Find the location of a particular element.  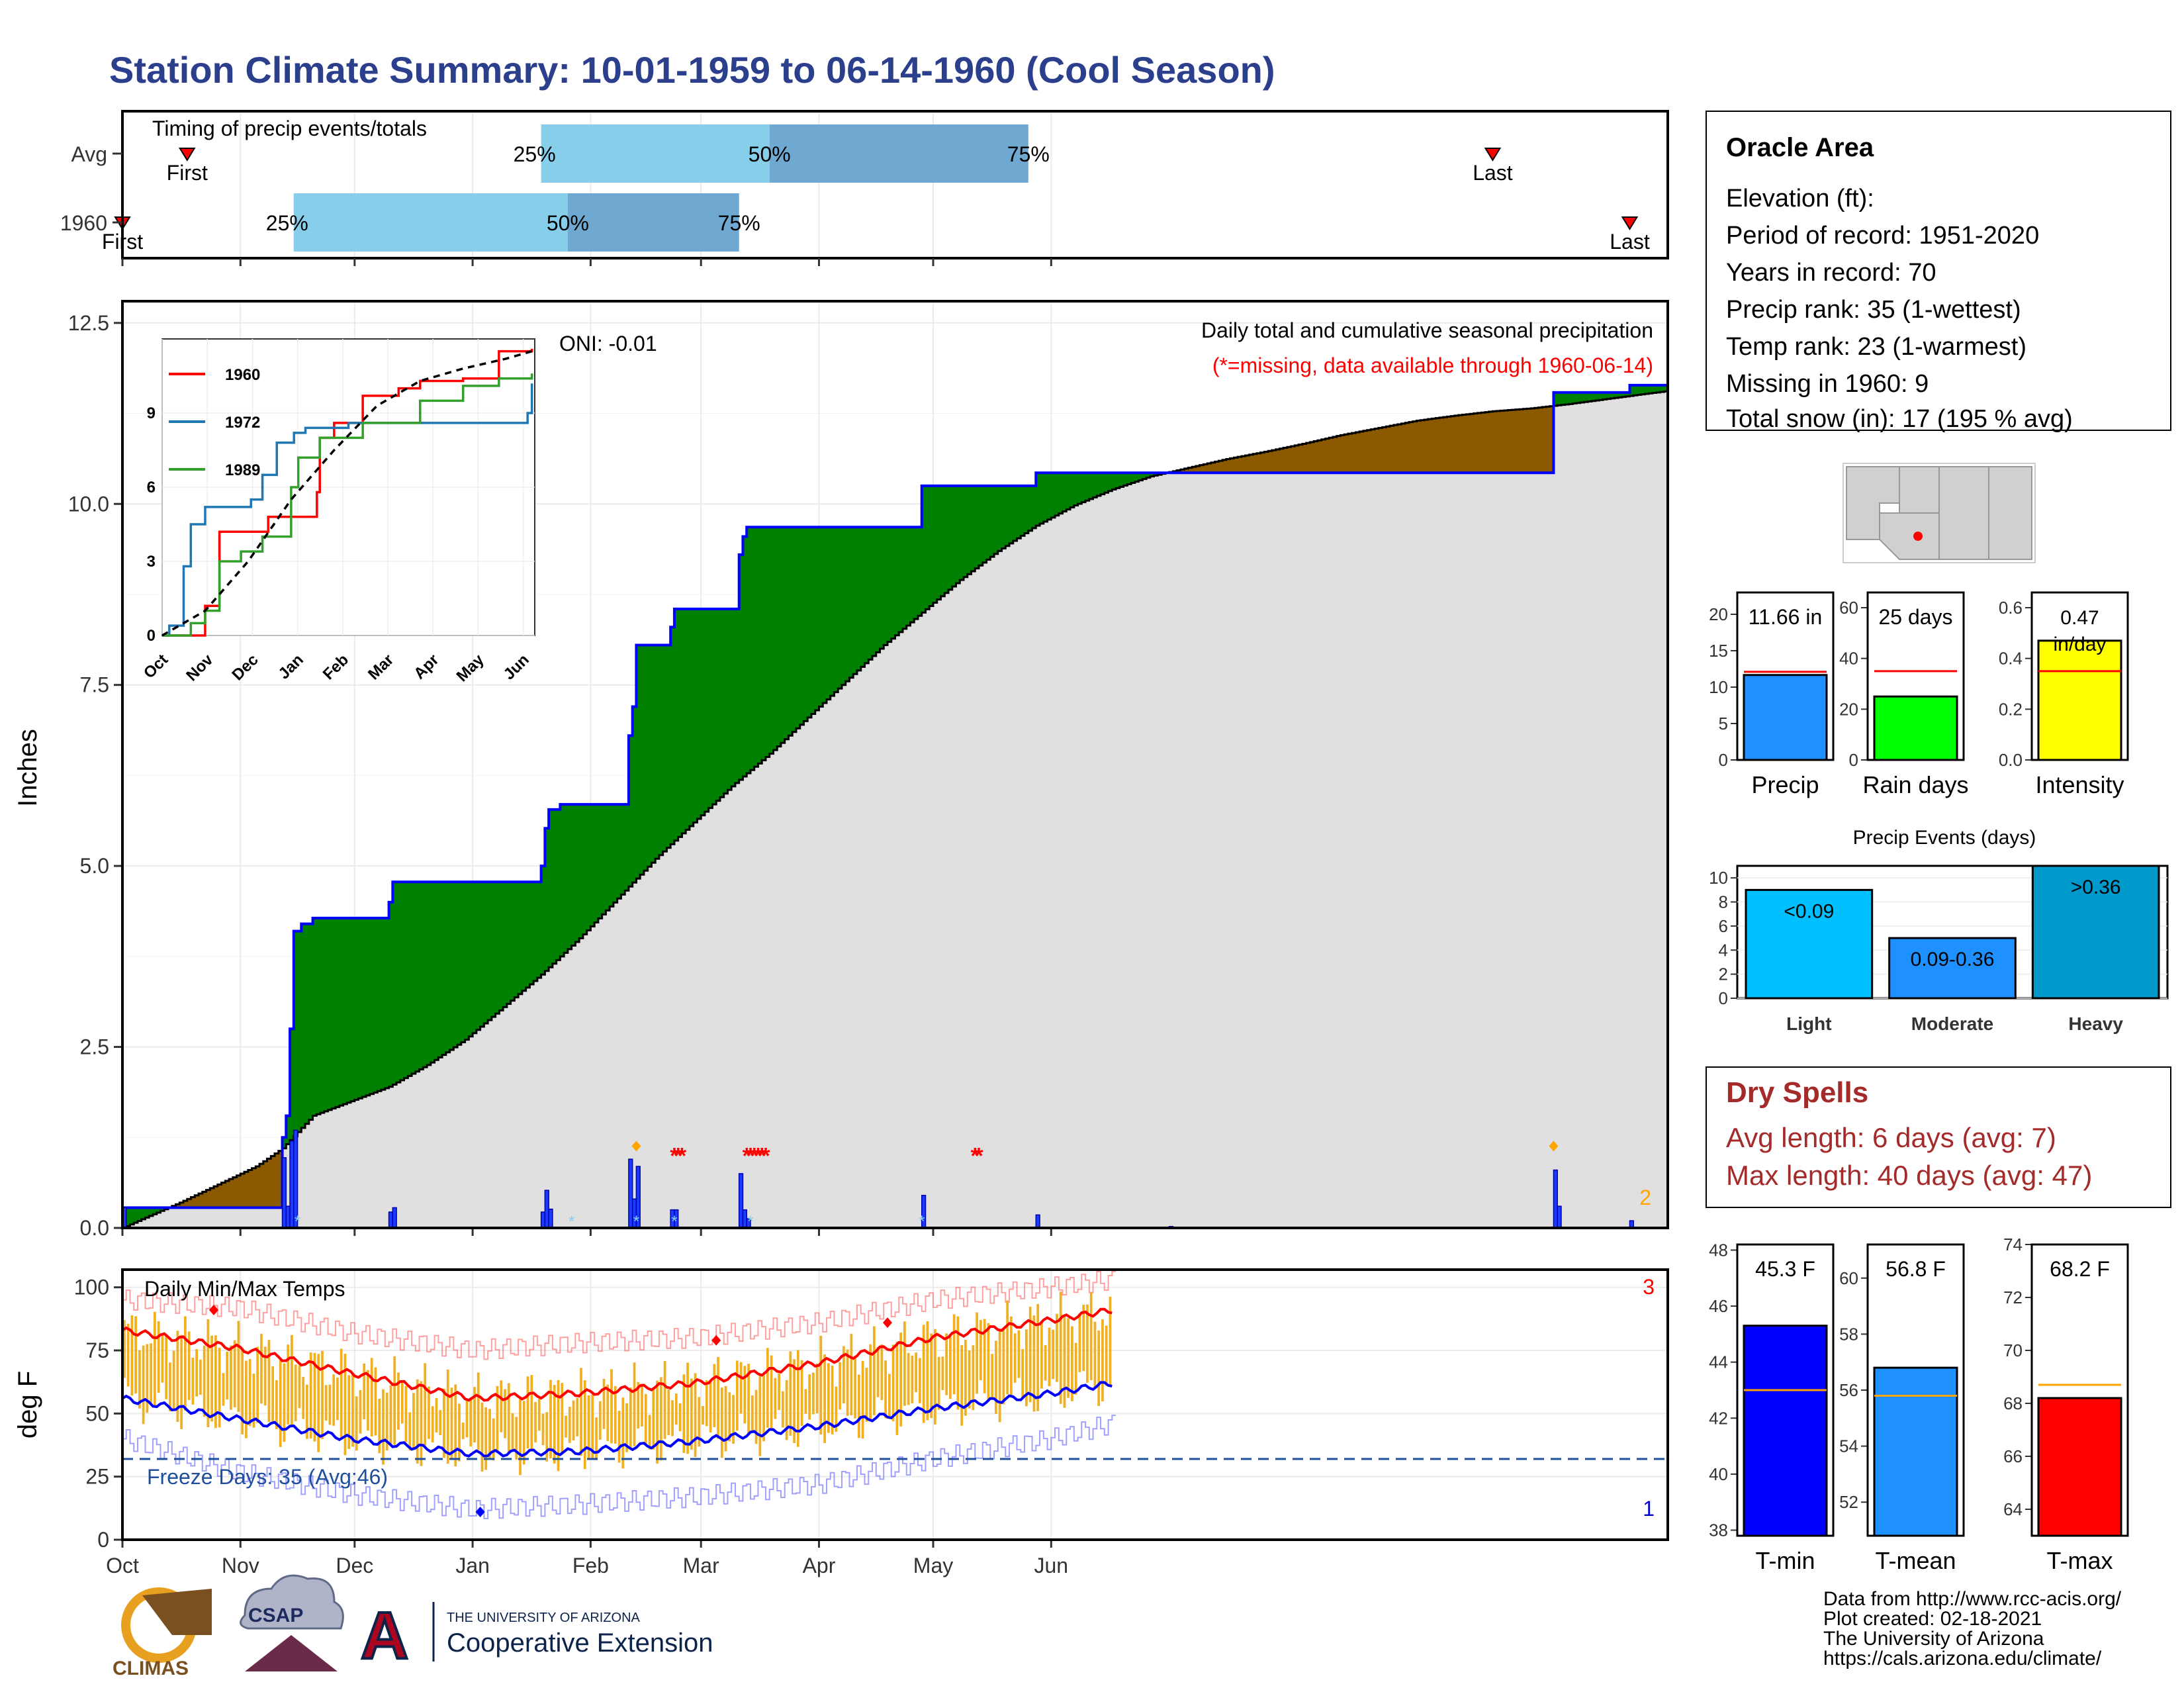

precip-corner-count: 2 is located at coordinates (1645, 1197).